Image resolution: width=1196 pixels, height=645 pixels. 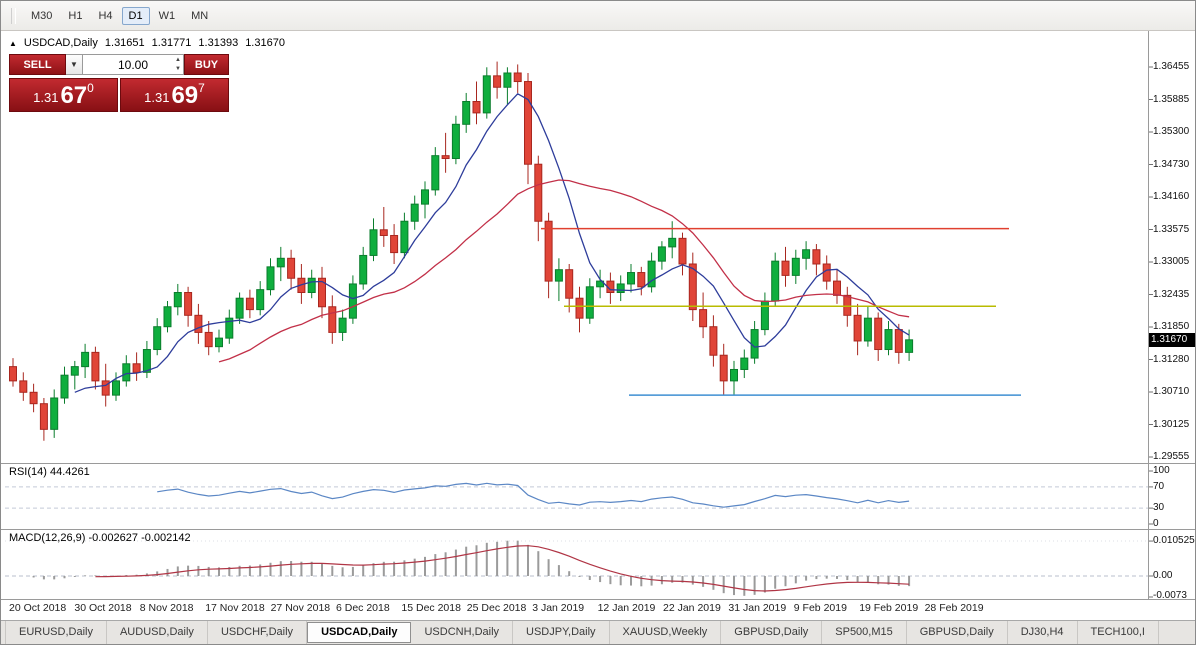 What do you see at coordinates (178, 65) in the screenshot?
I see `volume-spinner: ▲ ▼` at bounding box center [178, 65].